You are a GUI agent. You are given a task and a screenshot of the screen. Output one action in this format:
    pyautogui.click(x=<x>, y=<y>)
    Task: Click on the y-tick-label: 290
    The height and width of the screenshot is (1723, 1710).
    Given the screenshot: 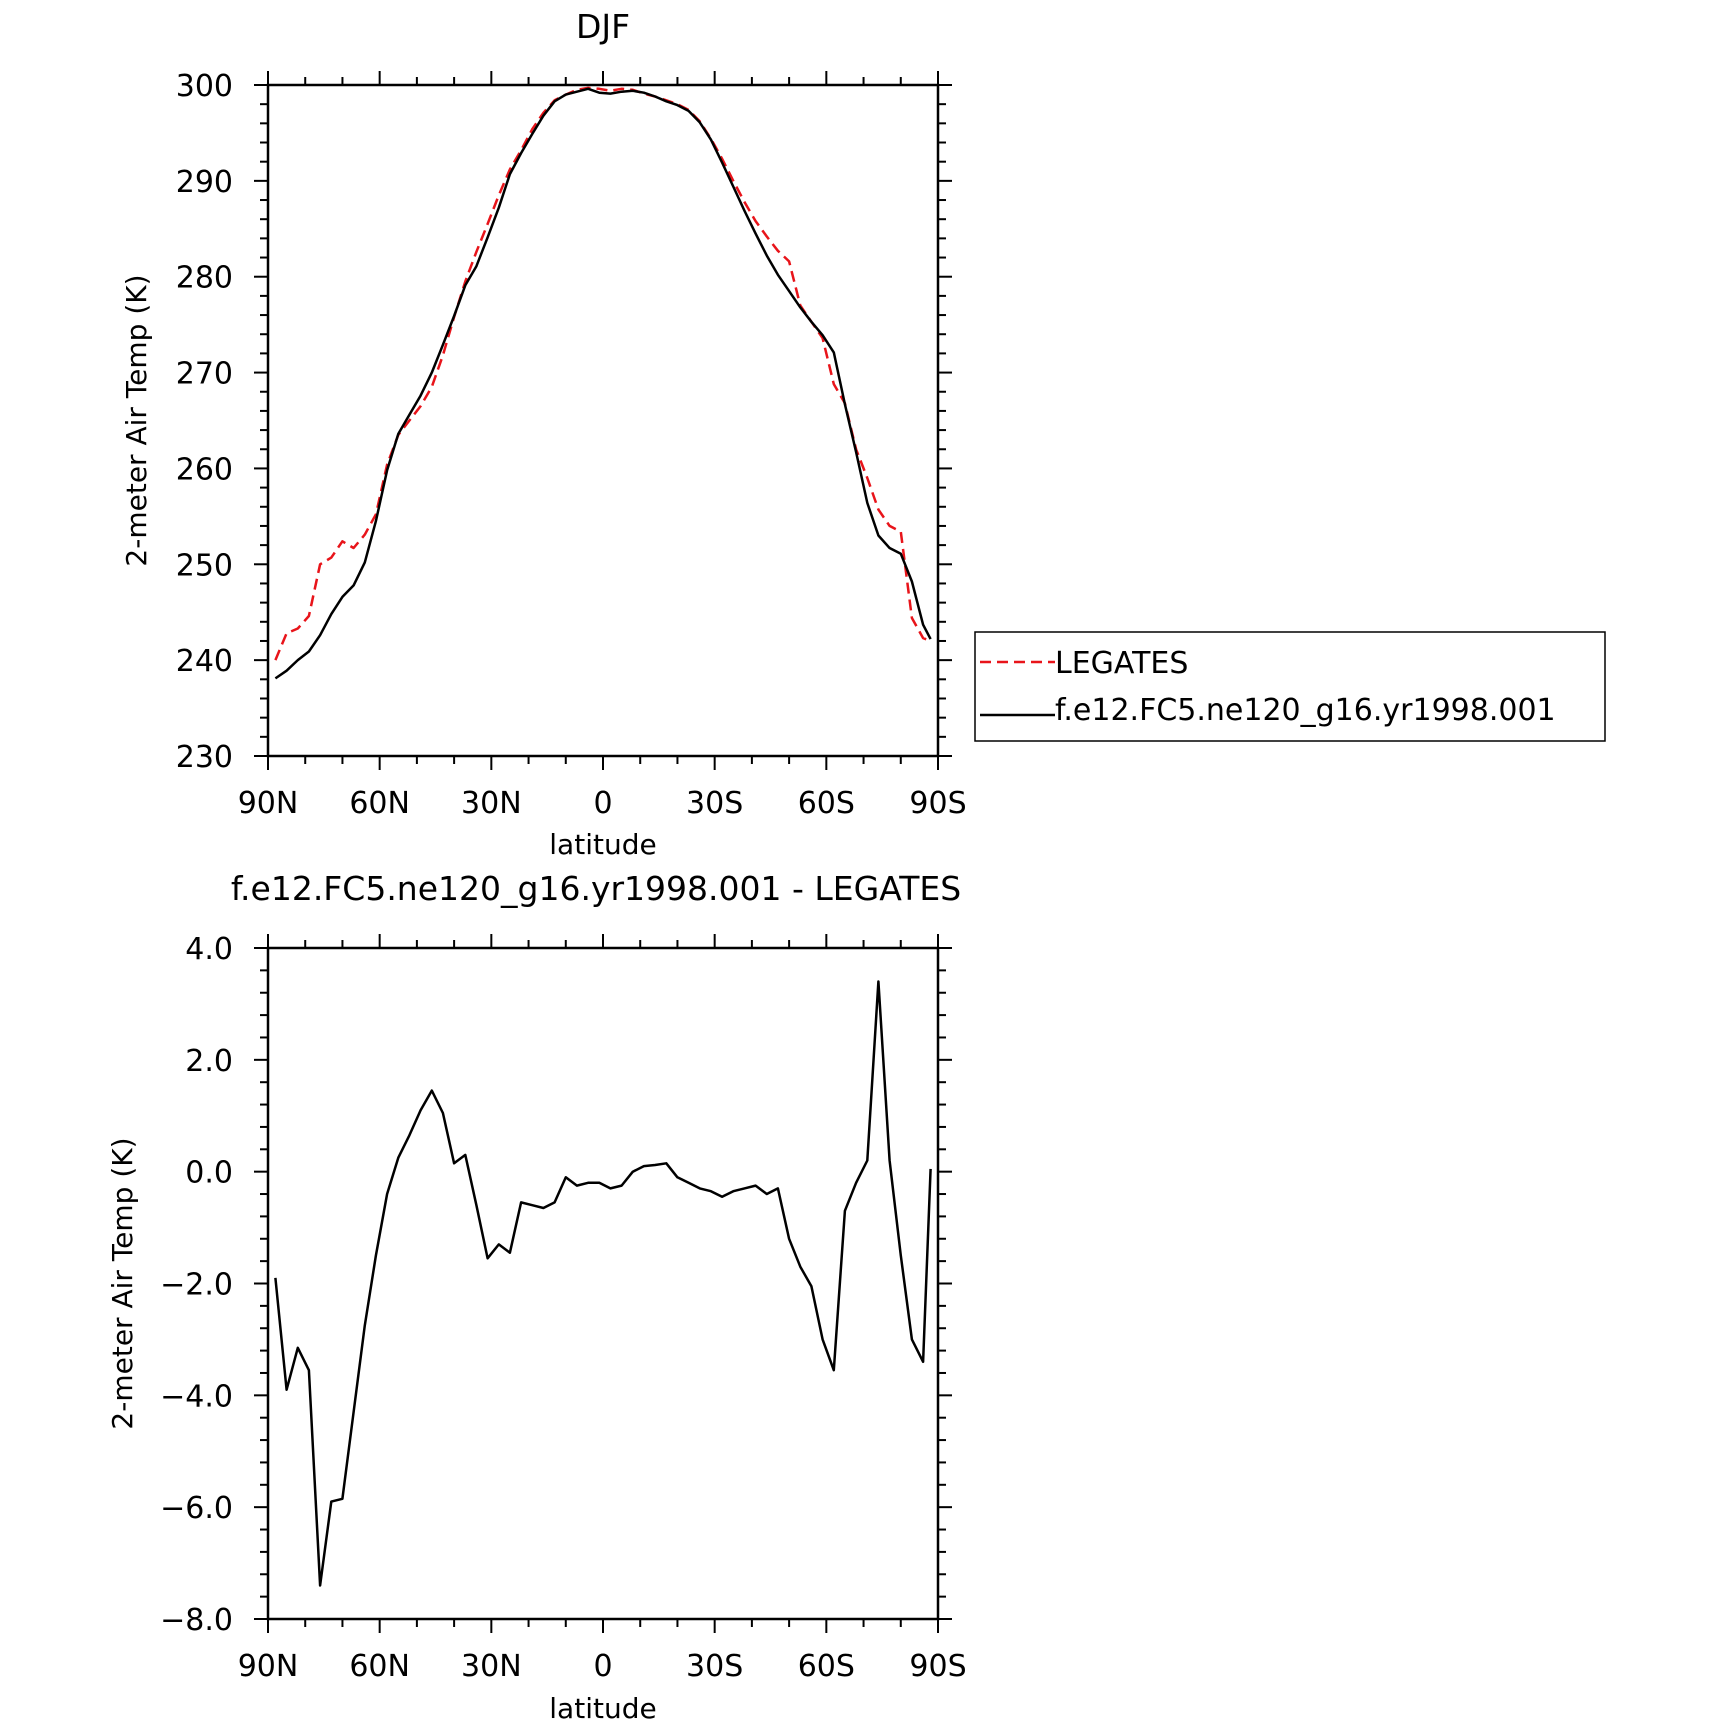 What is the action you would take?
    pyautogui.click(x=204, y=182)
    